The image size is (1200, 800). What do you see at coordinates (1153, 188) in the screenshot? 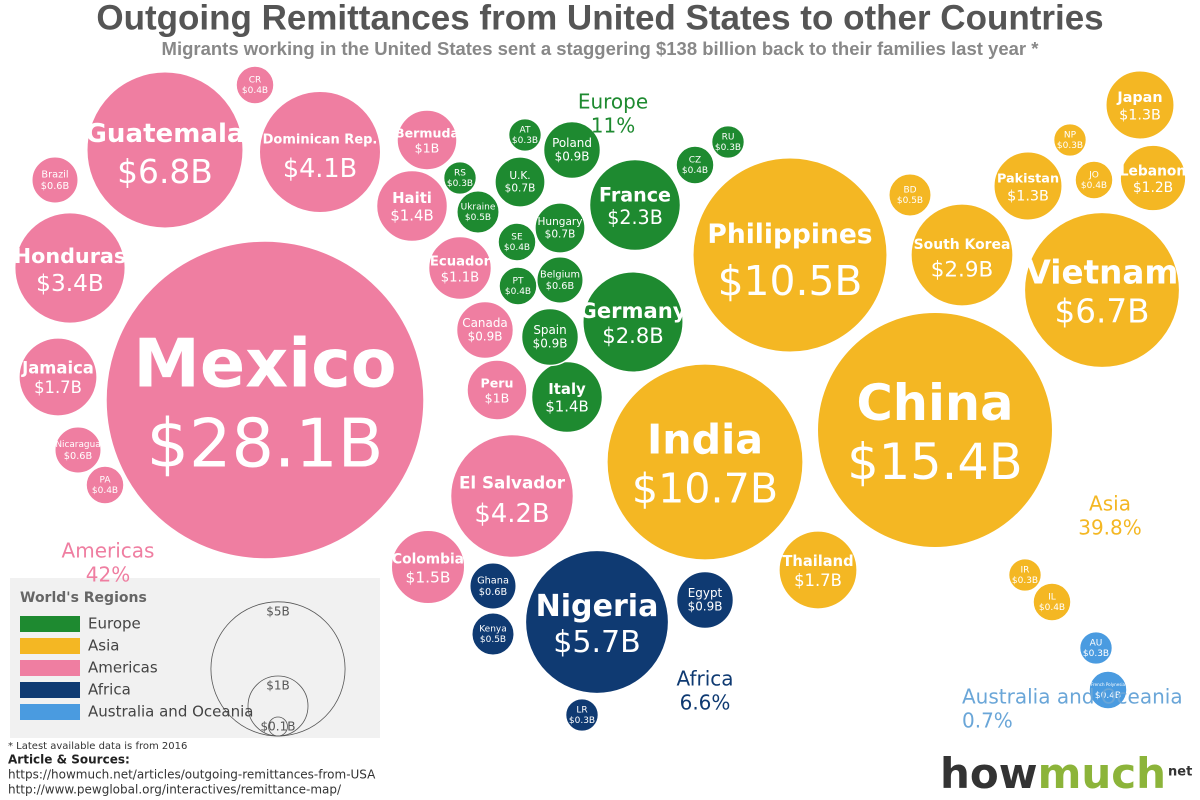
I see `value-label: $1.2B` at bounding box center [1153, 188].